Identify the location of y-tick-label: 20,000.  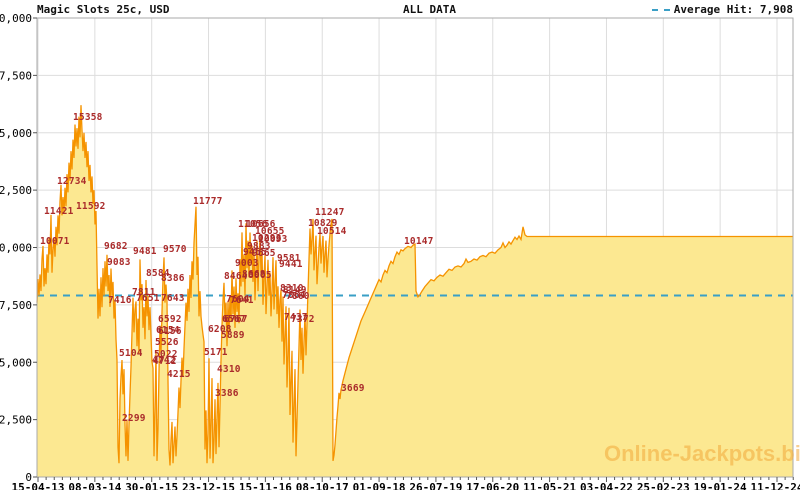
(16, 18).